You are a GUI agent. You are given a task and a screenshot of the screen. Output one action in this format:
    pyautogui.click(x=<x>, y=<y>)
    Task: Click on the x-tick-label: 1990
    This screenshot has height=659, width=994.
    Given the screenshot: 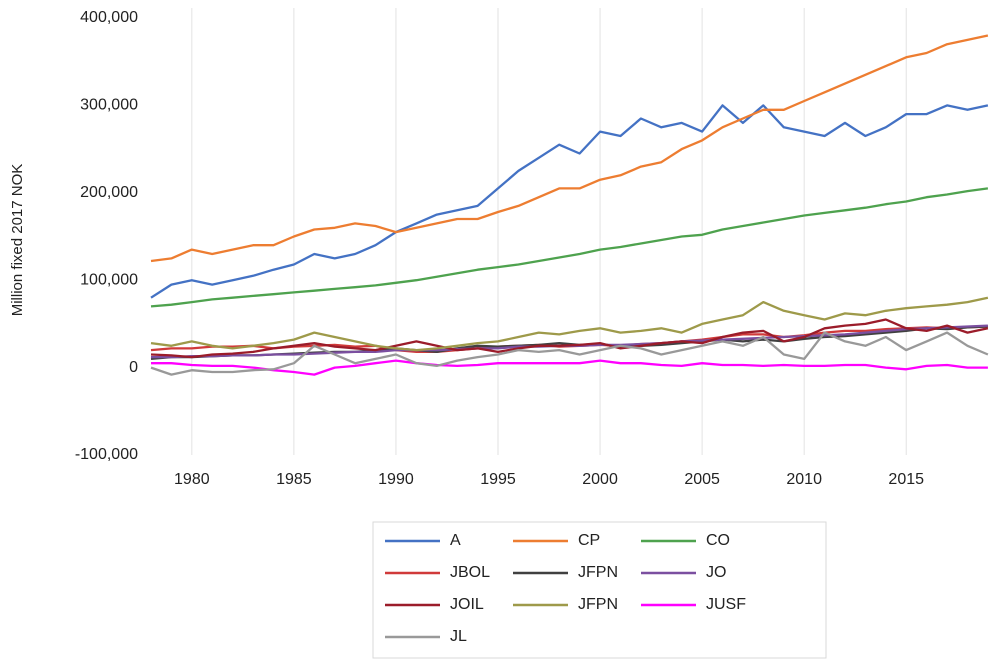 What is the action you would take?
    pyautogui.click(x=396, y=479)
    